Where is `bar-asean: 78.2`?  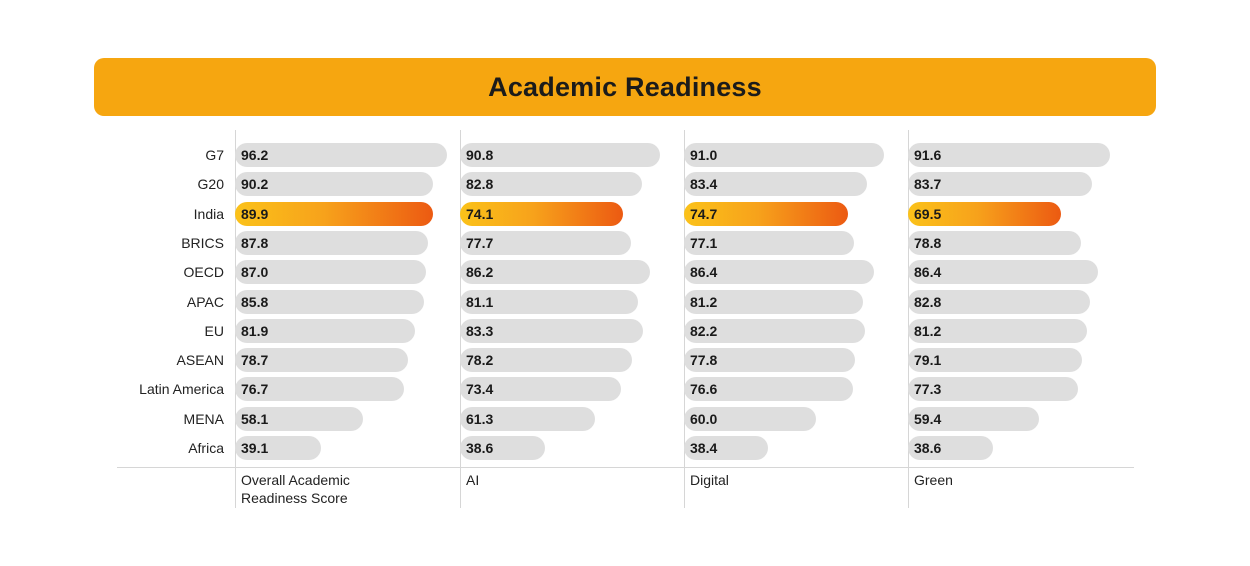
bar-asean: 78.2 is located at coordinates (546, 360).